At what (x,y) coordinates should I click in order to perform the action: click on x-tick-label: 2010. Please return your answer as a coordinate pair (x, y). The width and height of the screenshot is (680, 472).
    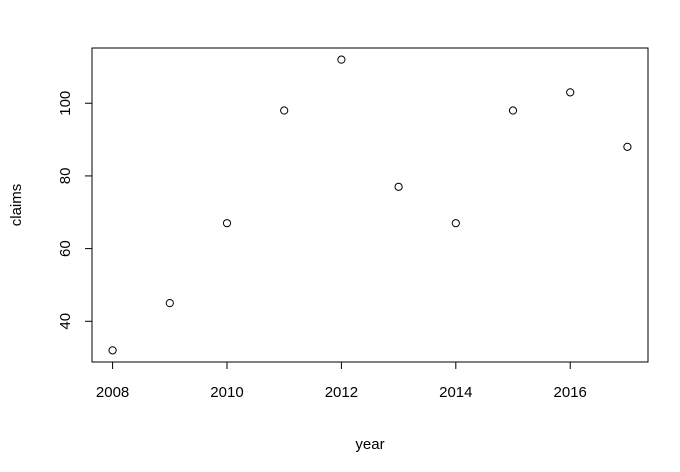
    Looking at the image, I should click on (226, 392).